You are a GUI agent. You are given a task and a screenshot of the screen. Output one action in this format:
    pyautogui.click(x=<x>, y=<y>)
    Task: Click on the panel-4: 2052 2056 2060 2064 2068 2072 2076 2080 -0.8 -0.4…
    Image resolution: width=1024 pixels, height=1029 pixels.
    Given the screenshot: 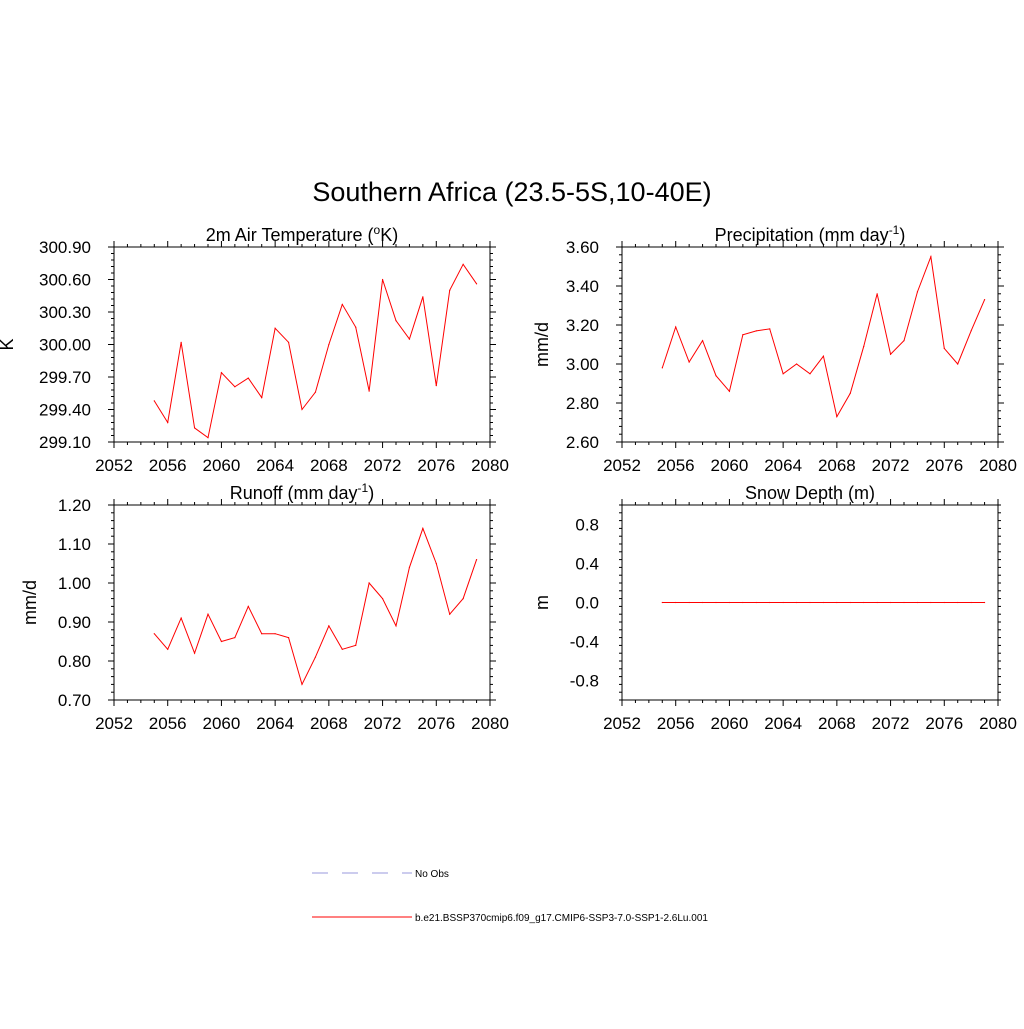 What is the action you would take?
    pyautogui.click(x=774, y=608)
    